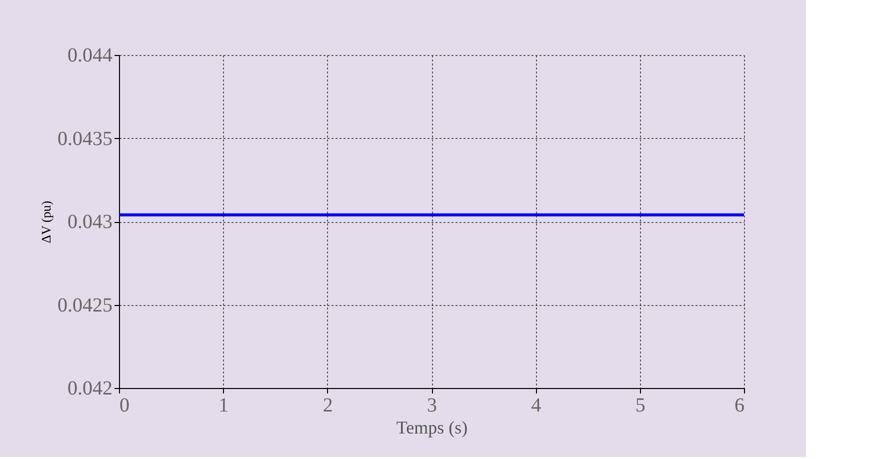  I want to click on x-tick-label: 5, so click(640, 405).